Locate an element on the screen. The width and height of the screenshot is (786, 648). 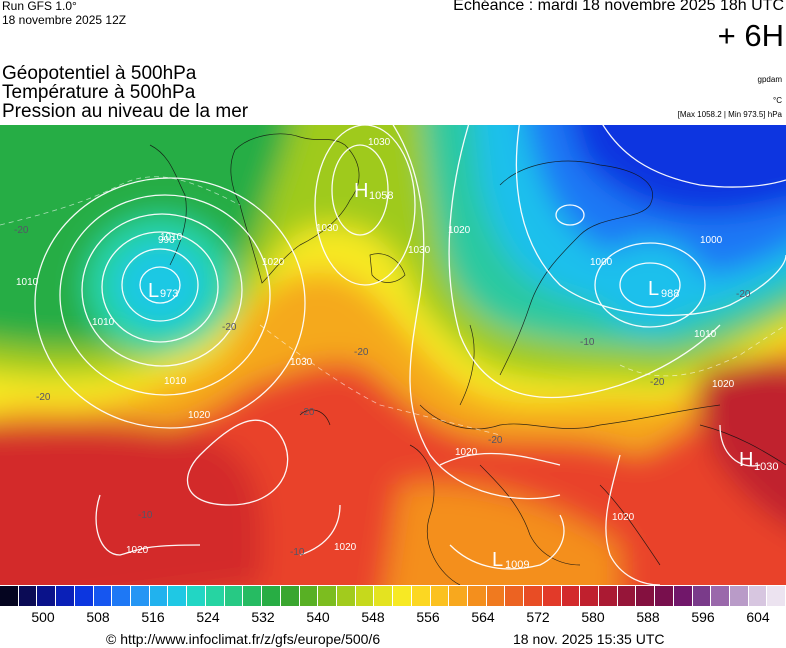
geopotential-colorbar is located at coordinates (393, 596).